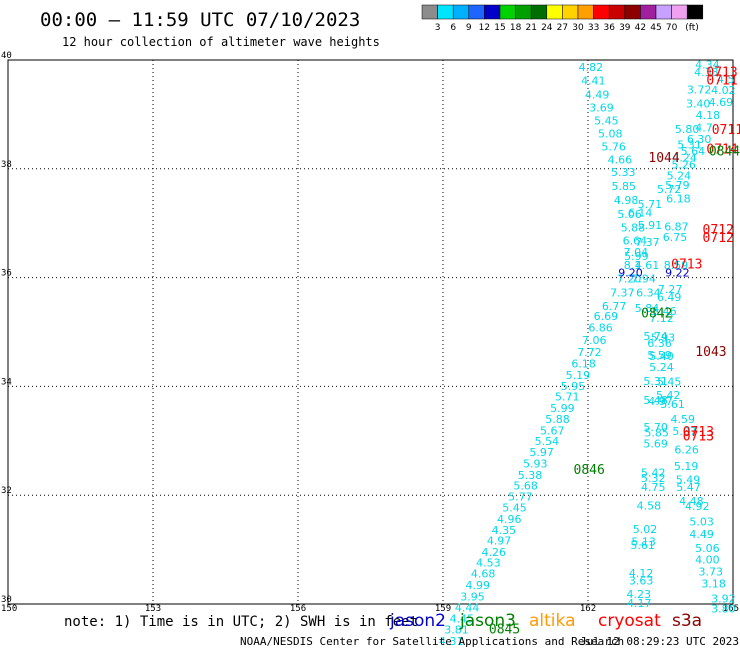 The width and height of the screenshot is (740, 650). Describe the element at coordinates (641, 581) in the screenshot. I see `wave-height-label: 3.63` at that location.